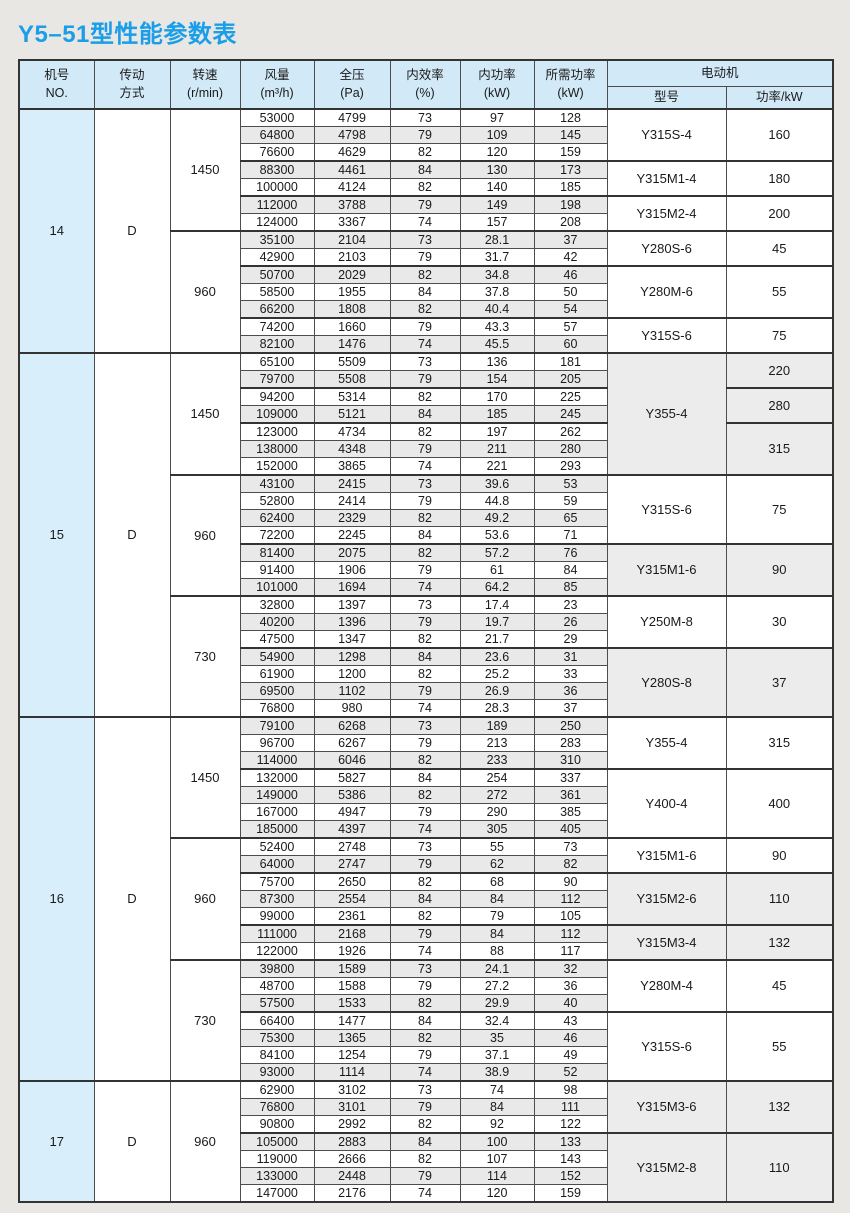 This screenshot has width=850, height=1213. Describe the element at coordinates (497, 1072) in the screenshot. I see `cell-power: 38.9` at that location.